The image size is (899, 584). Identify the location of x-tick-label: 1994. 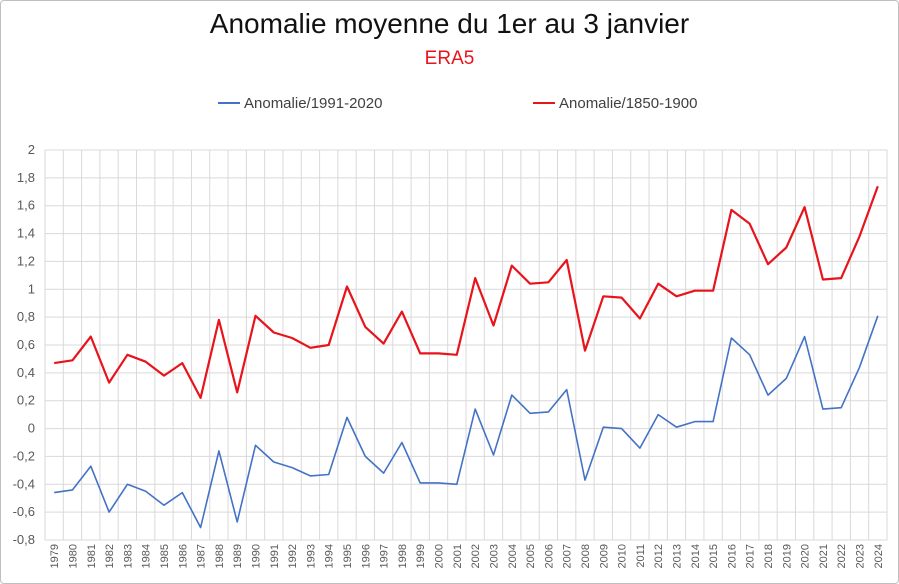
(330, 556).